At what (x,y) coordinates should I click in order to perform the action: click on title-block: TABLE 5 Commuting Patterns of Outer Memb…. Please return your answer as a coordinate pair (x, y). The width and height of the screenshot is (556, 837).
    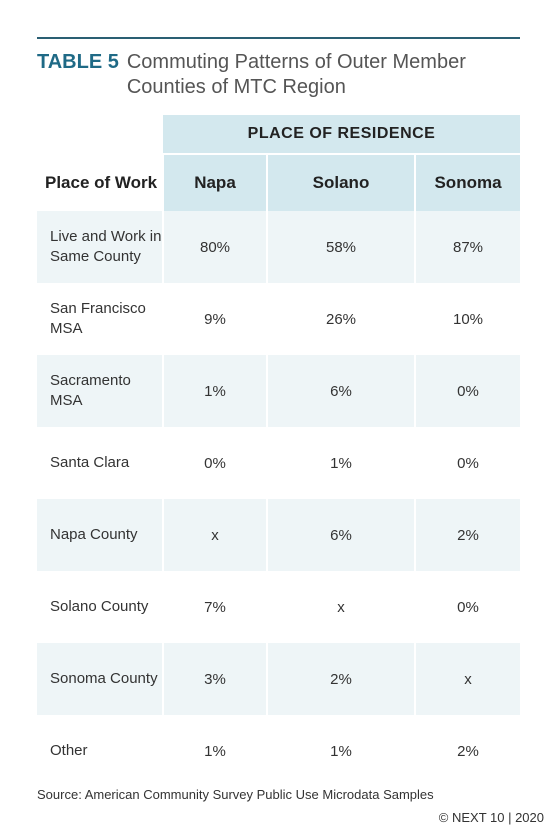
    Looking at the image, I should click on (278, 75).